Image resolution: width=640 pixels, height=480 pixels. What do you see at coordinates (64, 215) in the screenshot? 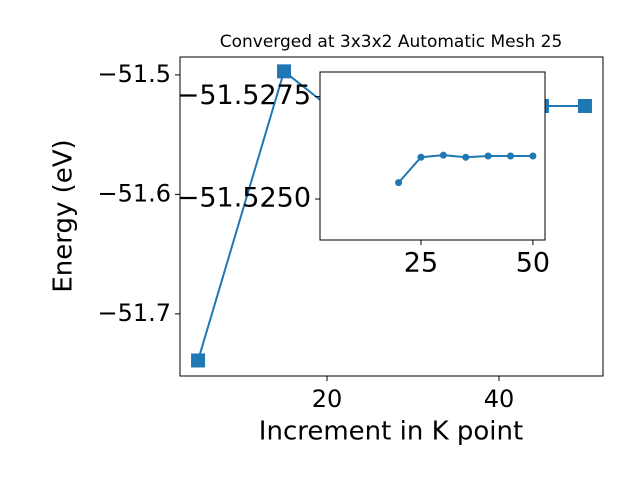
I see `y-axis-label: Energy (eV)` at bounding box center [64, 215].